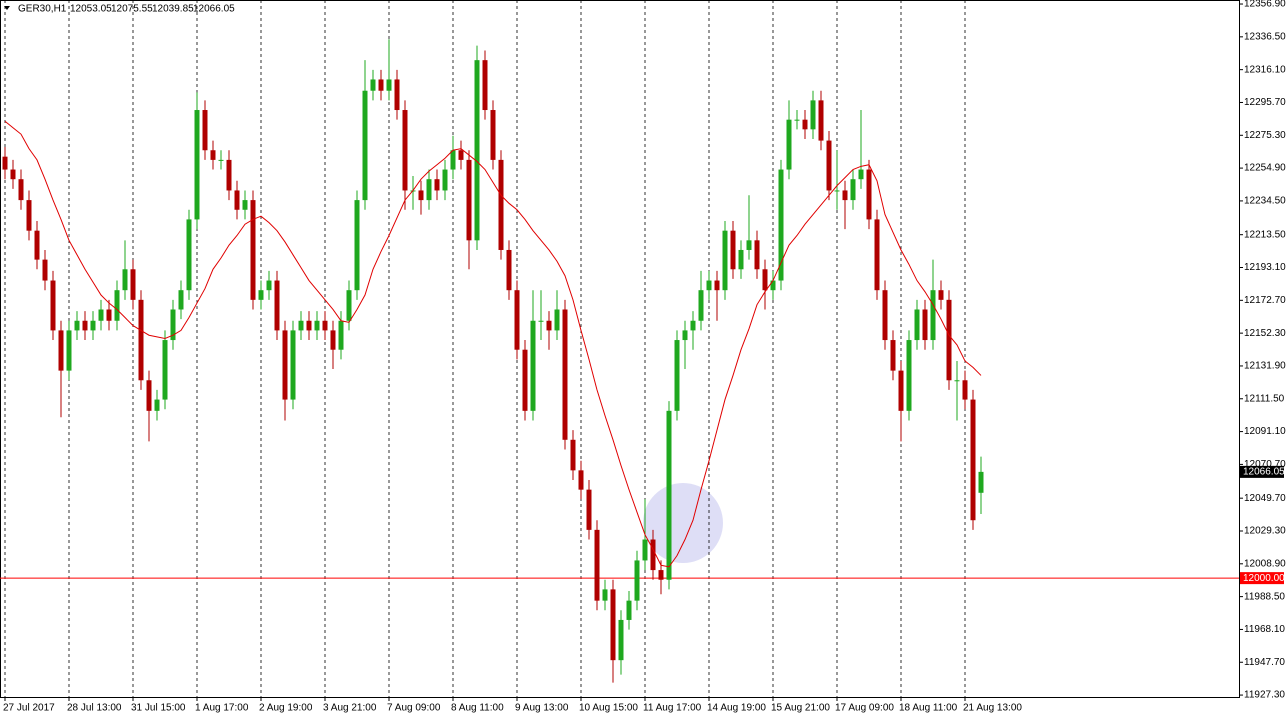 Image resolution: width=1286 pixels, height=723 pixels. What do you see at coordinates (1265, 5) in the screenshot?
I see `y-tick-label: 12356.90` at bounding box center [1265, 5].